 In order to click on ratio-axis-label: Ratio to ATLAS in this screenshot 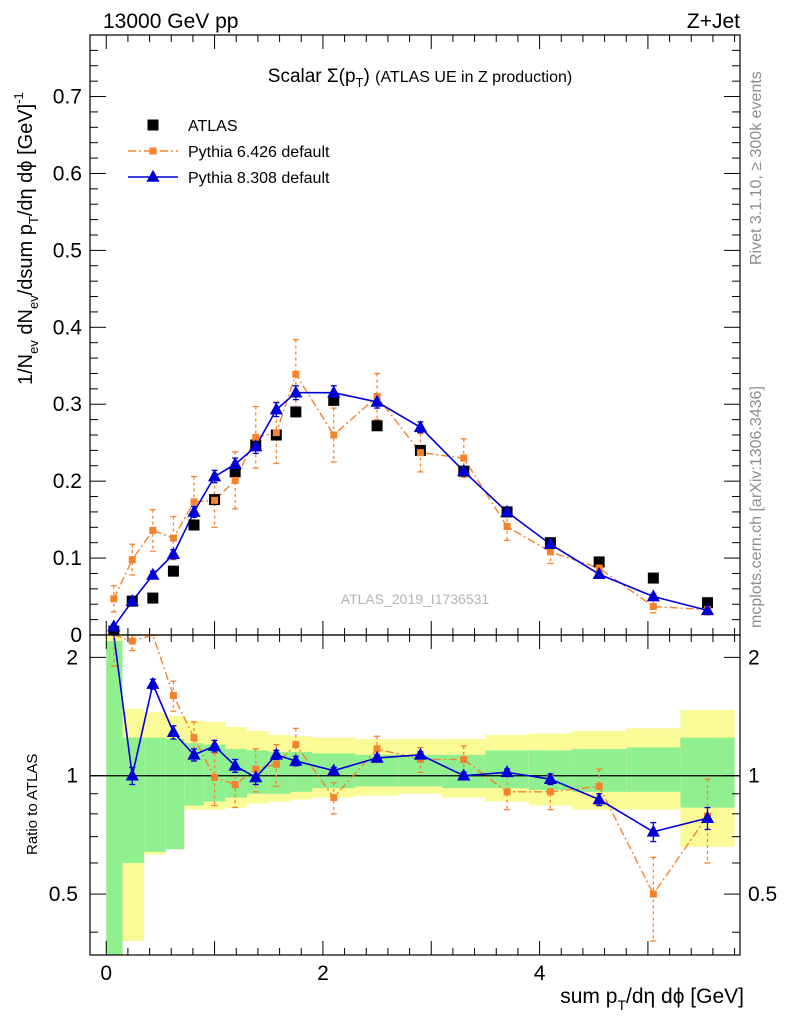, I will do `click(32, 804)`.